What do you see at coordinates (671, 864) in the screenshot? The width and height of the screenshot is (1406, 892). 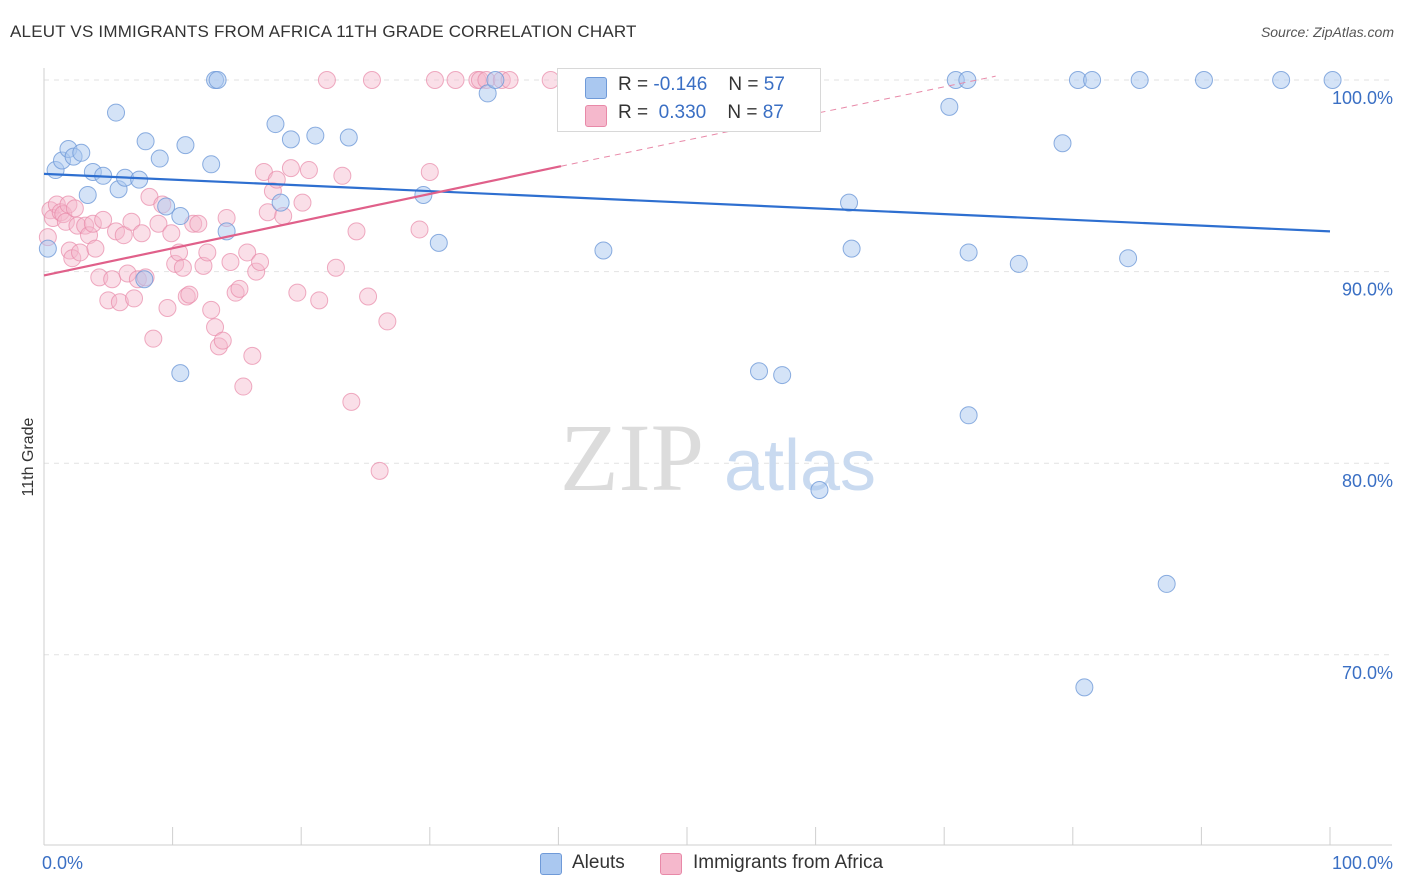 I see `bottom-legend-swatch-africa` at bounding box center [671, 864].